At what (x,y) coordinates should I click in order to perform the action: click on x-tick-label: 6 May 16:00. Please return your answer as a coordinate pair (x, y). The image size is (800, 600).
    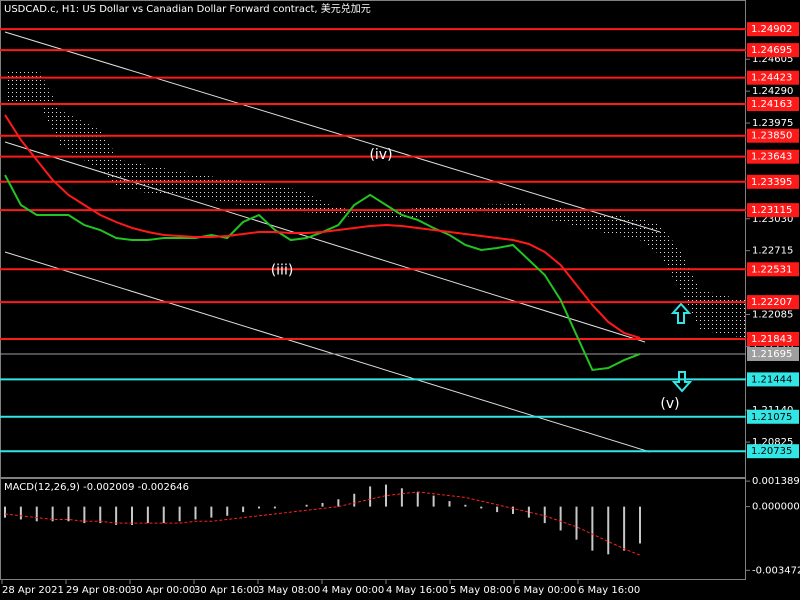
    Looking at the image, I should click on (609, 590).